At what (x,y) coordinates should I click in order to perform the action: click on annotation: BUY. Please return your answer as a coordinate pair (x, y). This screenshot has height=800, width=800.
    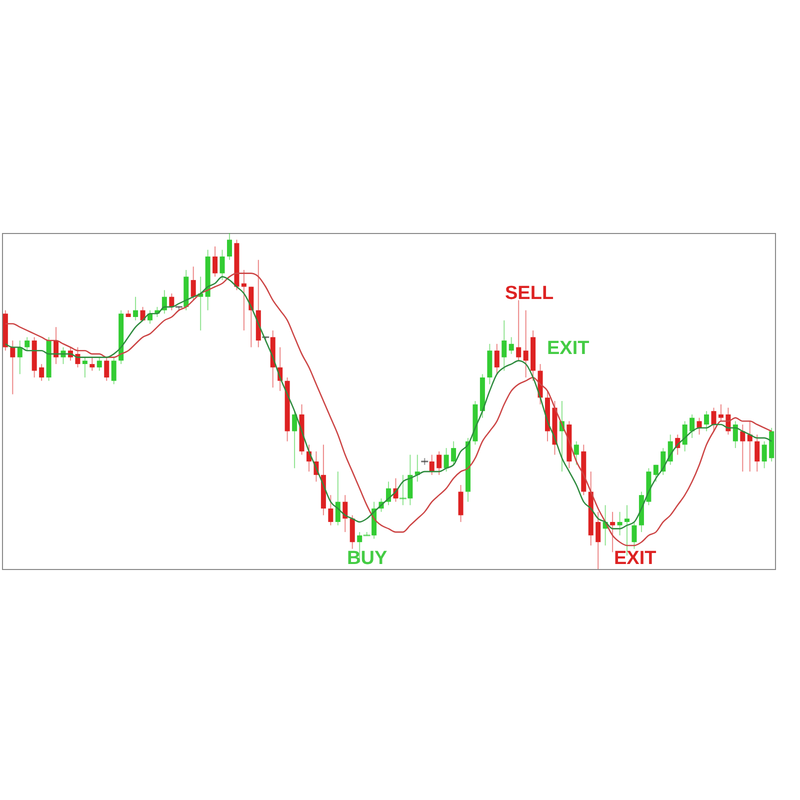
    Looking at the image, I should click on (367, 558).